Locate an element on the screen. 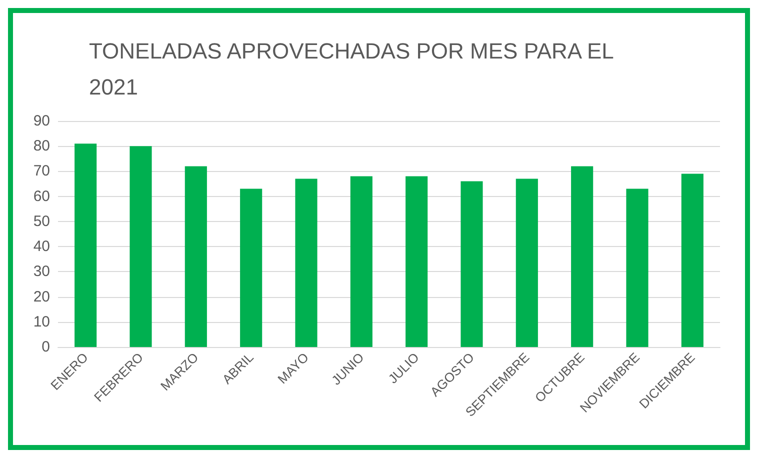 This screenshot has width=758, height=458. y-tick-label: 20 is located at coordinates (41, 297).